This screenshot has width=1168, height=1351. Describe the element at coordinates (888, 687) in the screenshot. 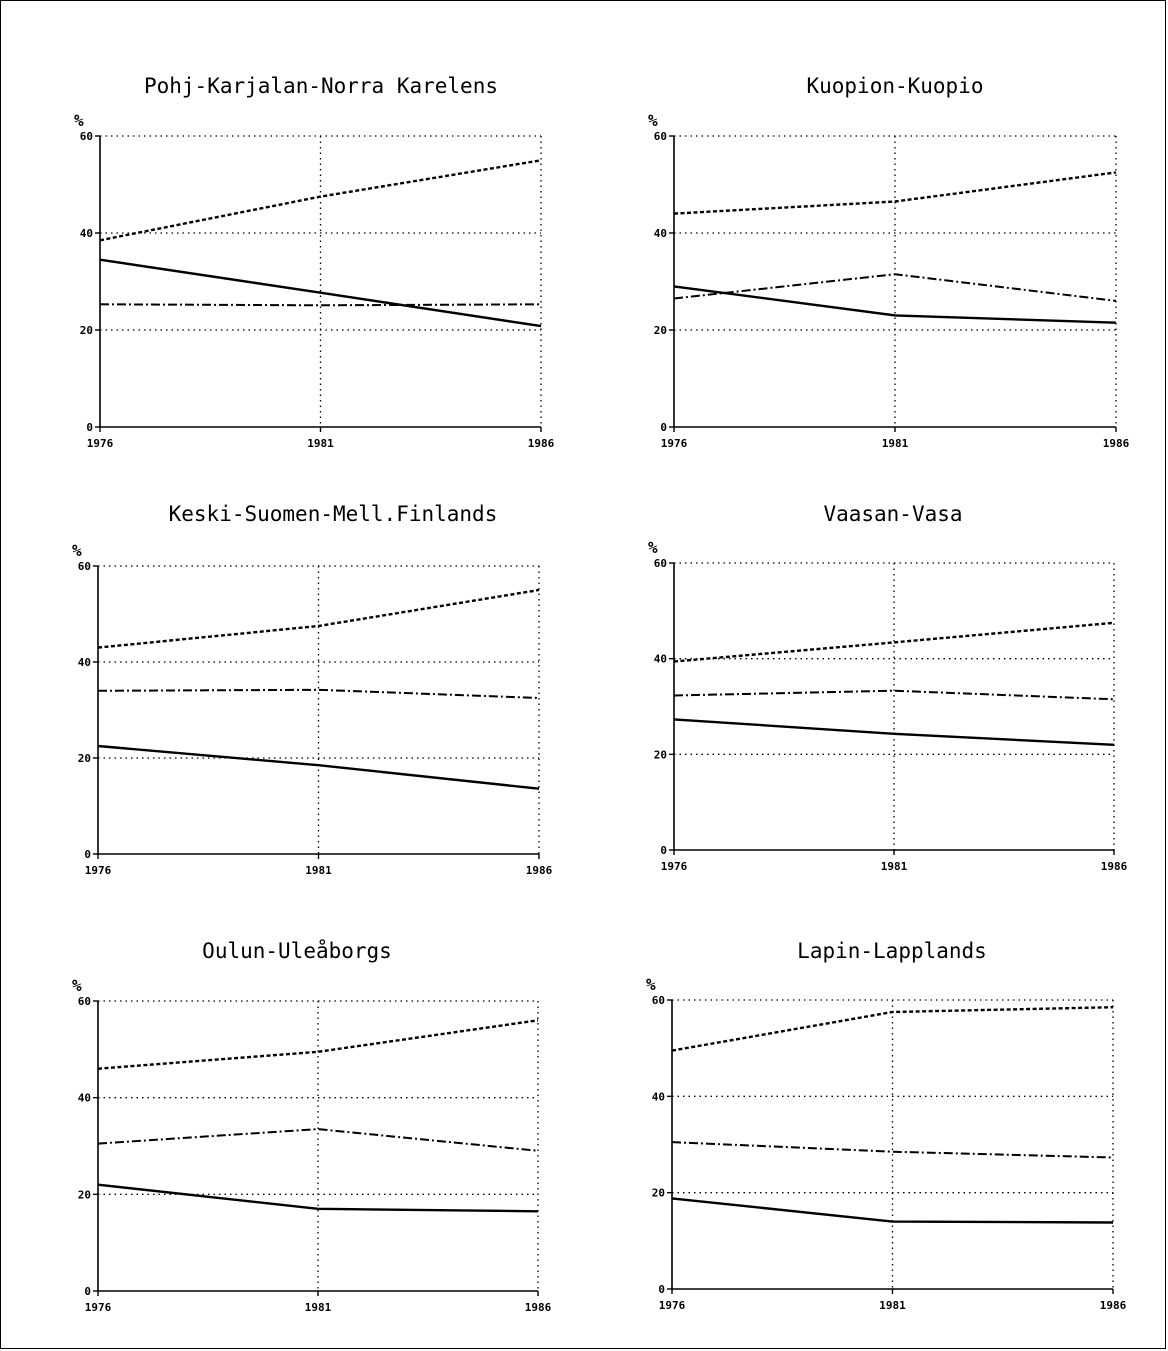

I see `chart-panel-4: Vaasan-Vasa% 0 20 40 60 1976 1981 1986` at that location.